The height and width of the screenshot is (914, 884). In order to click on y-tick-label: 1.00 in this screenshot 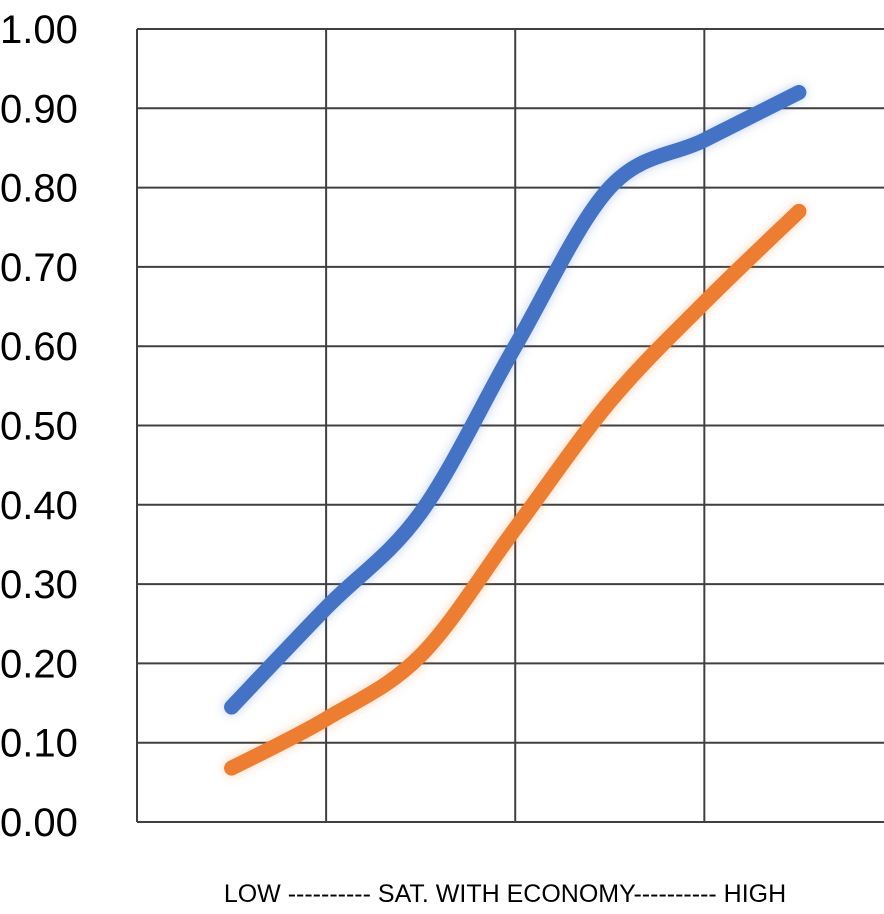, I will do `click(39, 30)`.